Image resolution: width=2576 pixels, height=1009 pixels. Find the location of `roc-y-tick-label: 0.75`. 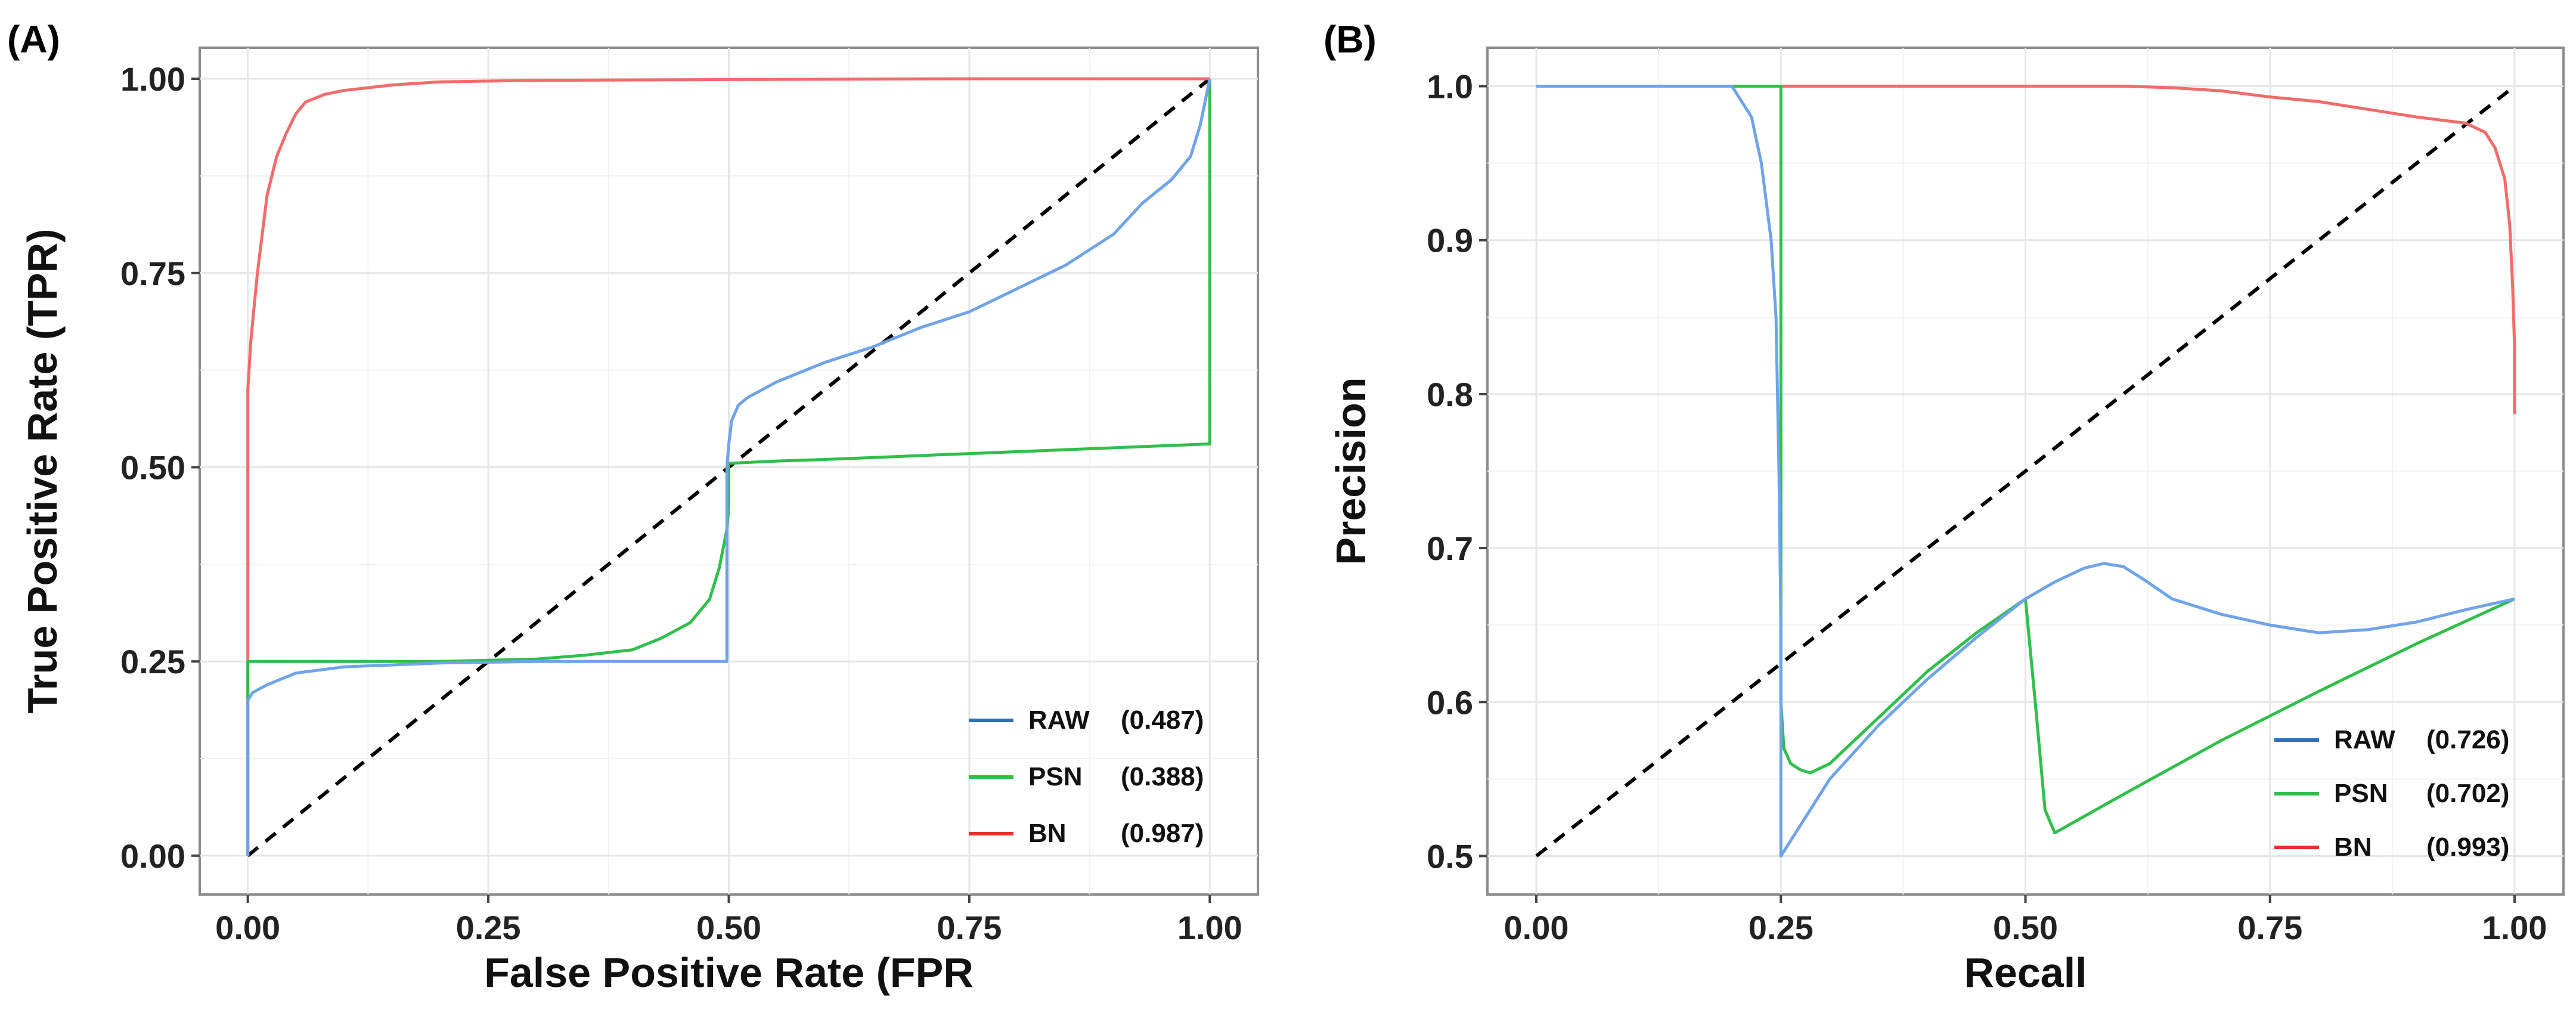

roc-y-tick-label: 0.75 is located at coordinates (152, 274).